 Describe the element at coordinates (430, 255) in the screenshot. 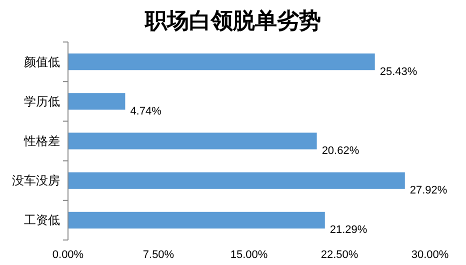

I see `x-tick-label: 30.00%` at that location.